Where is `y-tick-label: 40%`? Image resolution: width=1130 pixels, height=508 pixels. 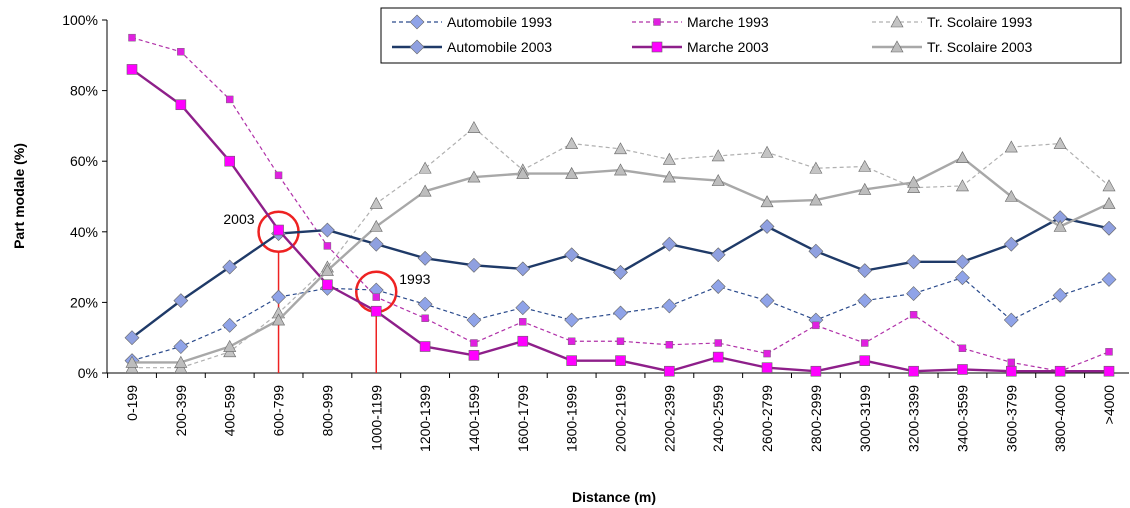
y-tick-label: 40% is located at coordinates (84, 232).